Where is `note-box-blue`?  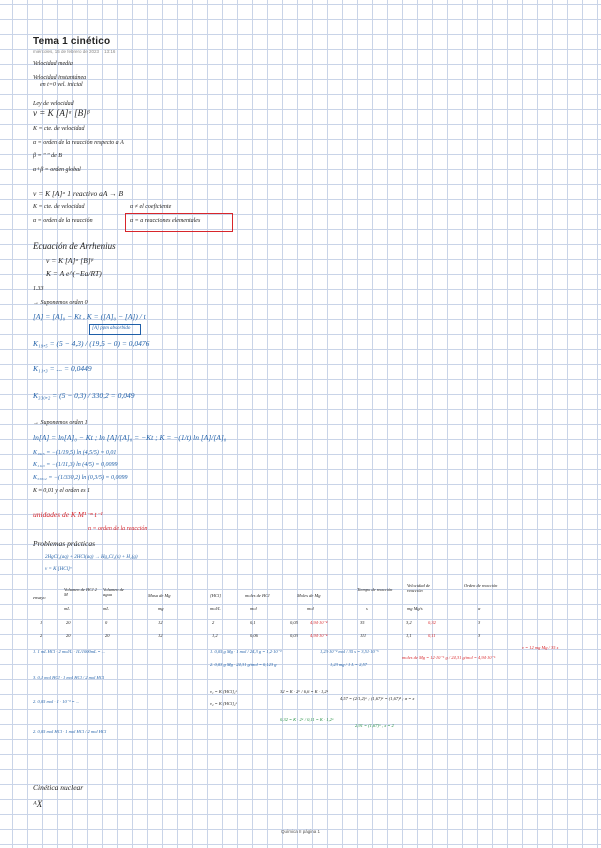 note-box-blue is located at coordinates (115, 329).